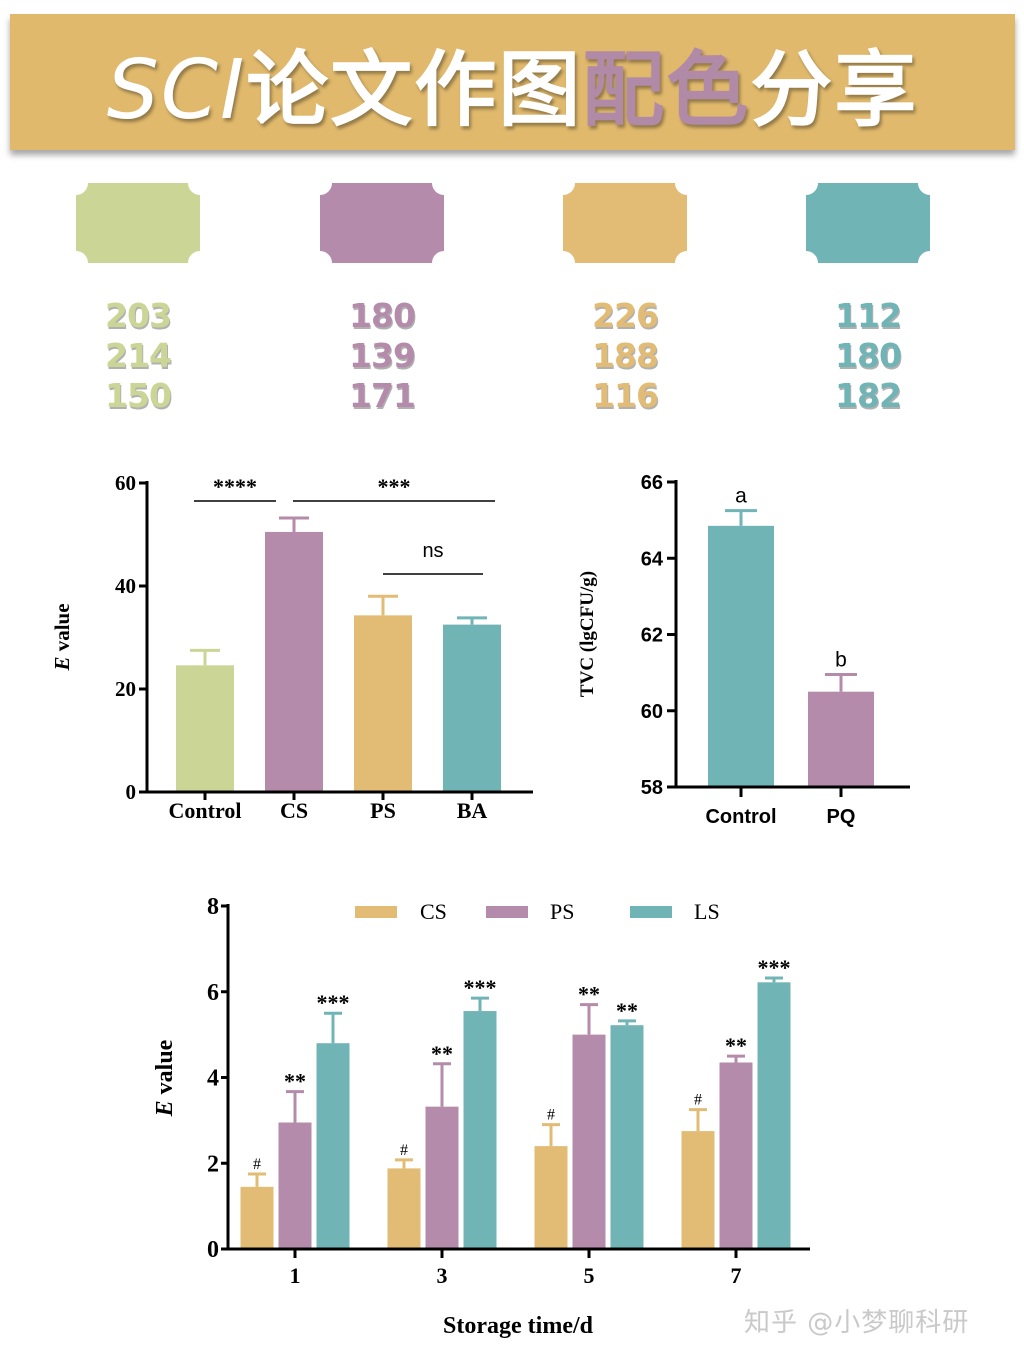 This screenshot has width=1024, height=1365. Describe the element at coordinates (736, 1275) in the screenshot. I see `x-tick-label: 7` at that location.